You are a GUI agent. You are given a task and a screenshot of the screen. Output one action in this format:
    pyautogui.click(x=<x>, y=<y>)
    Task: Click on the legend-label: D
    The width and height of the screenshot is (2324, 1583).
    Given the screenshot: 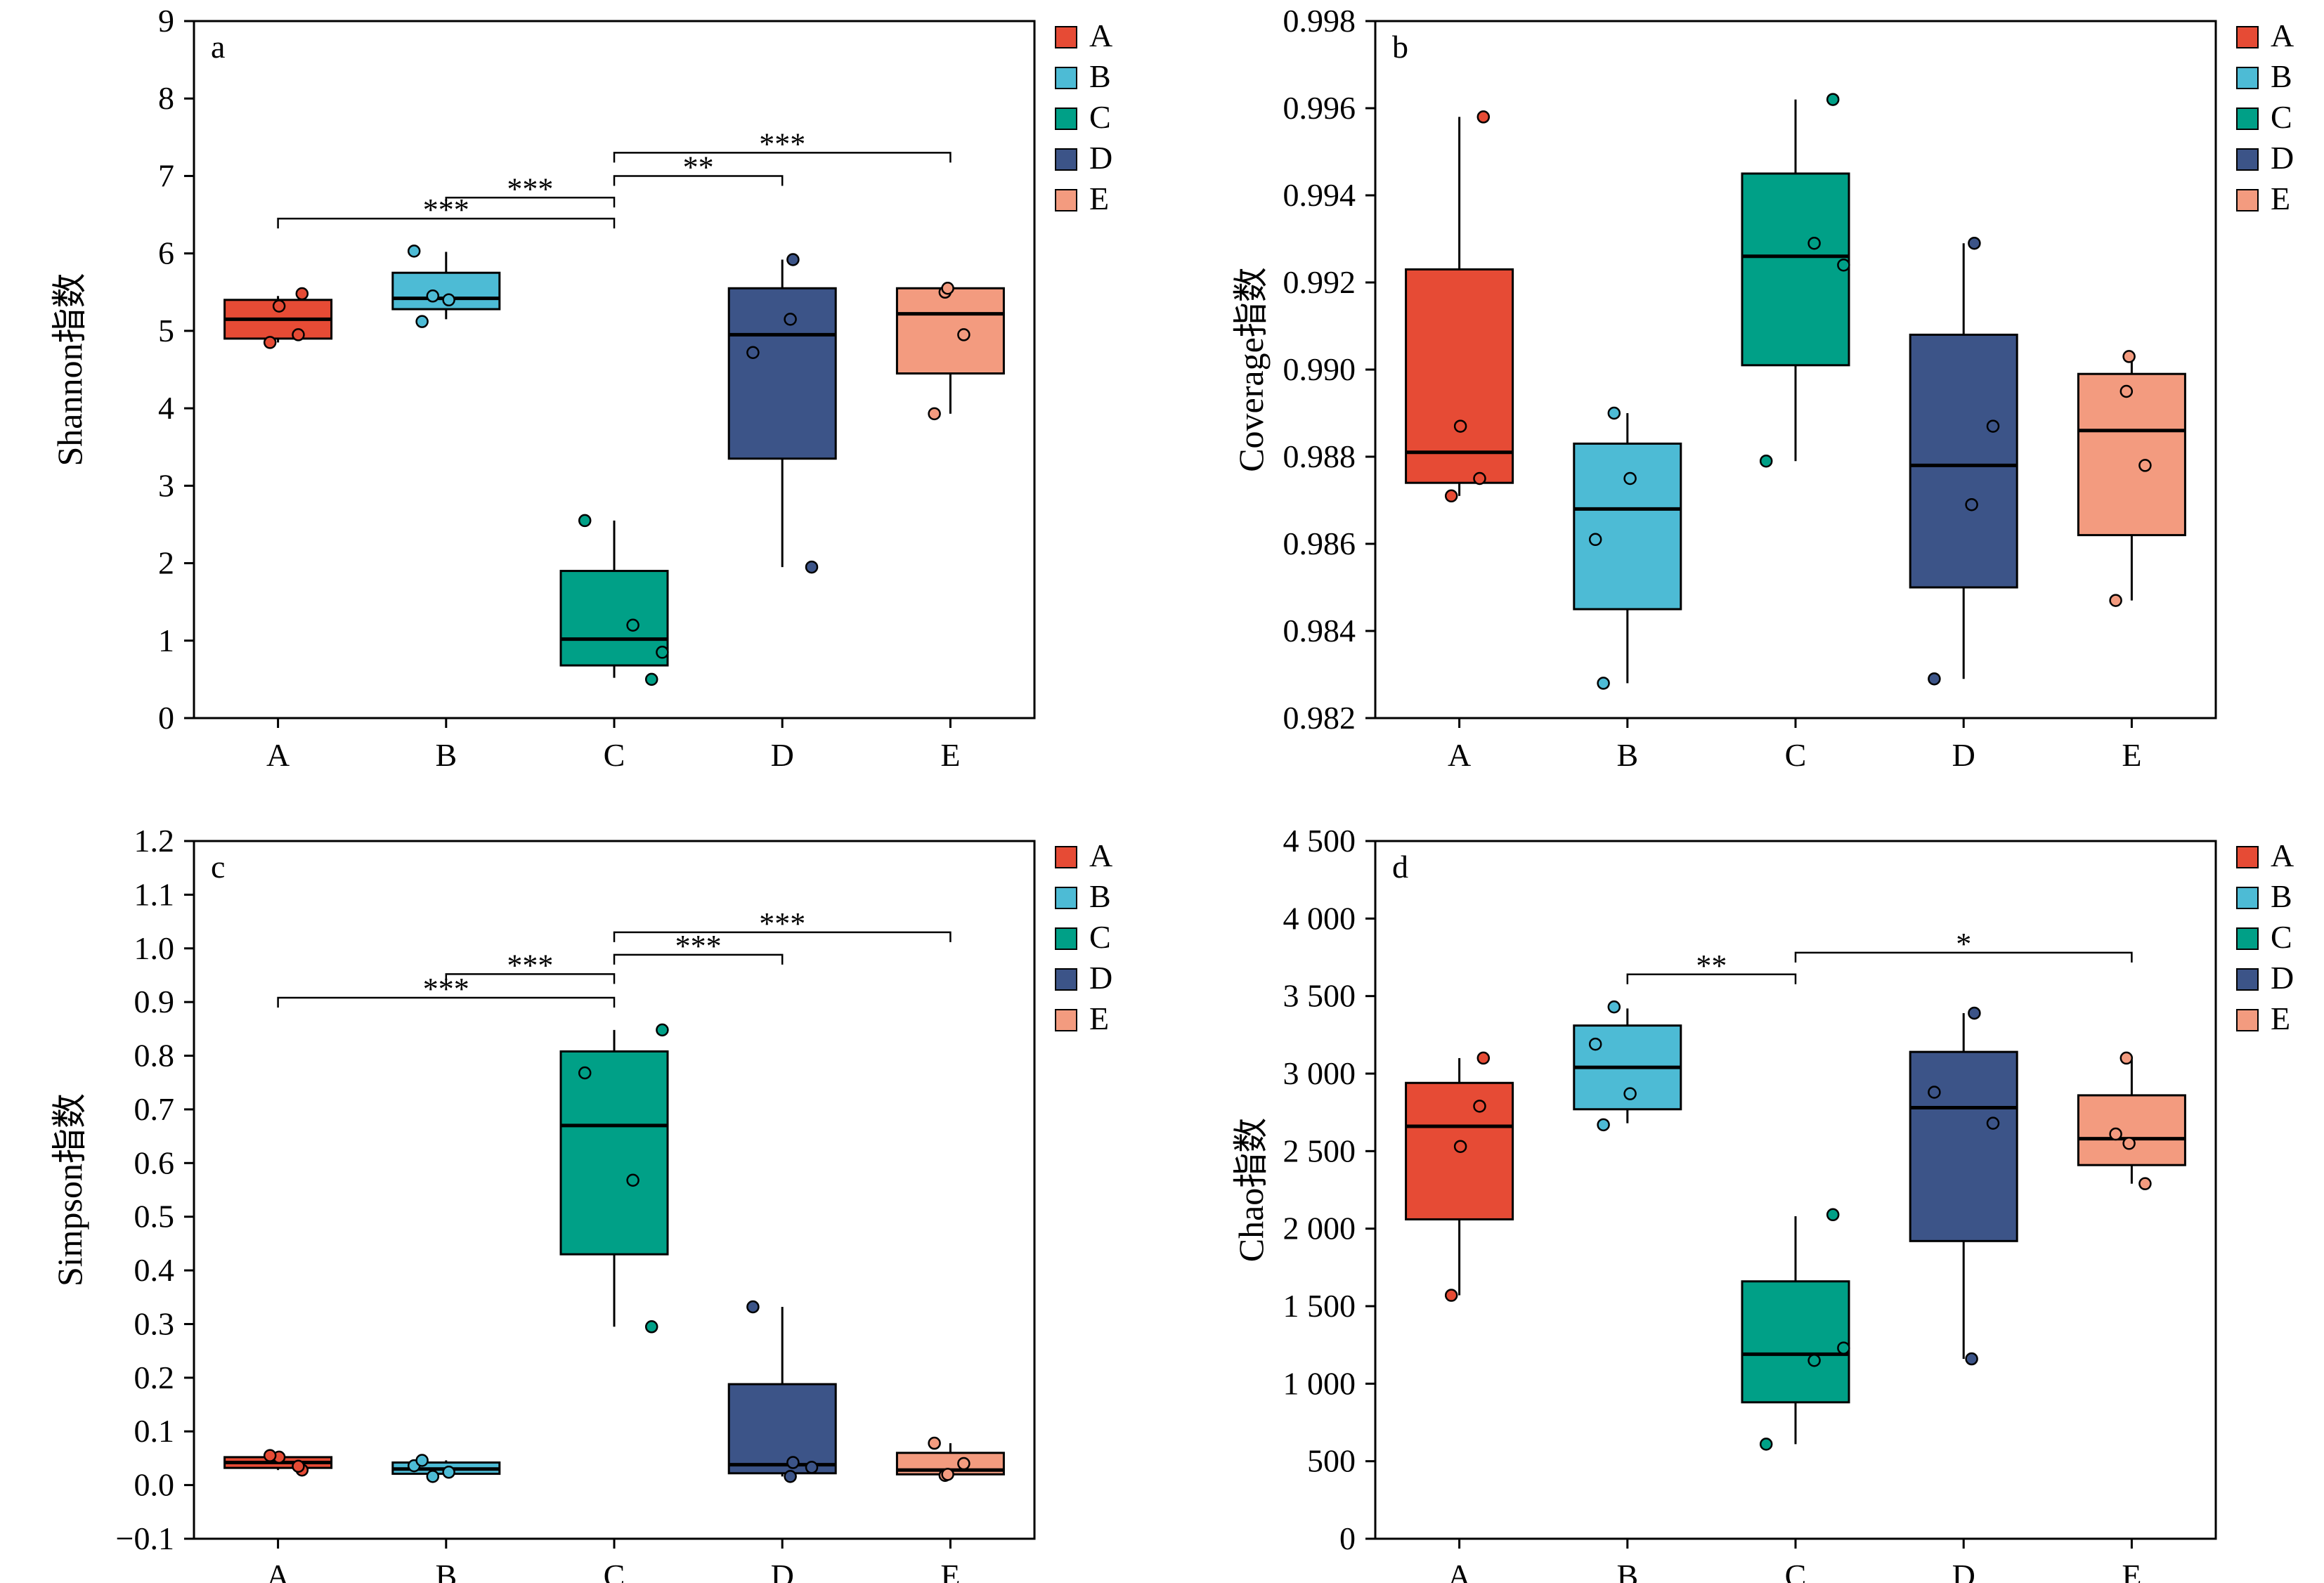 What is the action you would take?
    pyautogui.click(x=2282, y=158)
    